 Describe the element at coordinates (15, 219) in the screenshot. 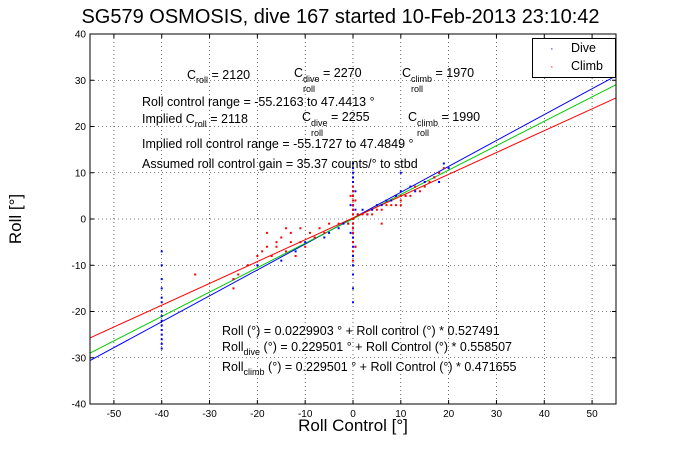

I see `y-axis-label: Roll [°]` at that location.